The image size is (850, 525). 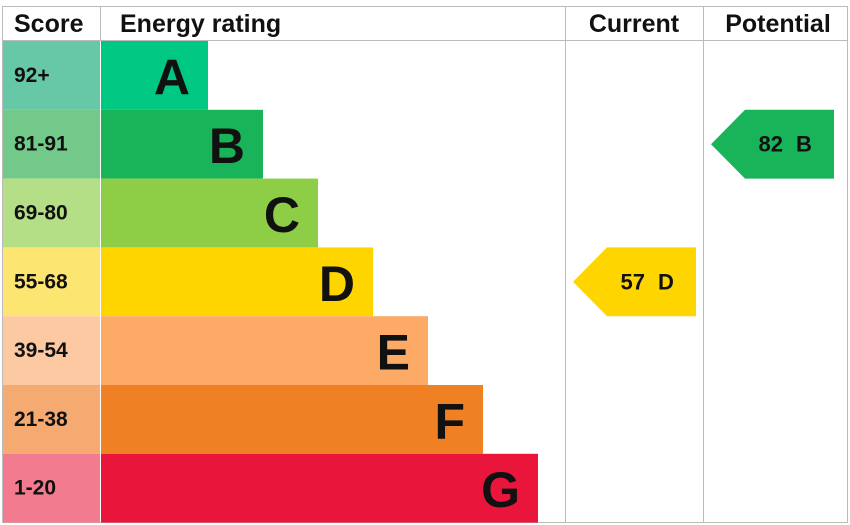 I want to click on rating-letter: G, so click(x=500, y=490).